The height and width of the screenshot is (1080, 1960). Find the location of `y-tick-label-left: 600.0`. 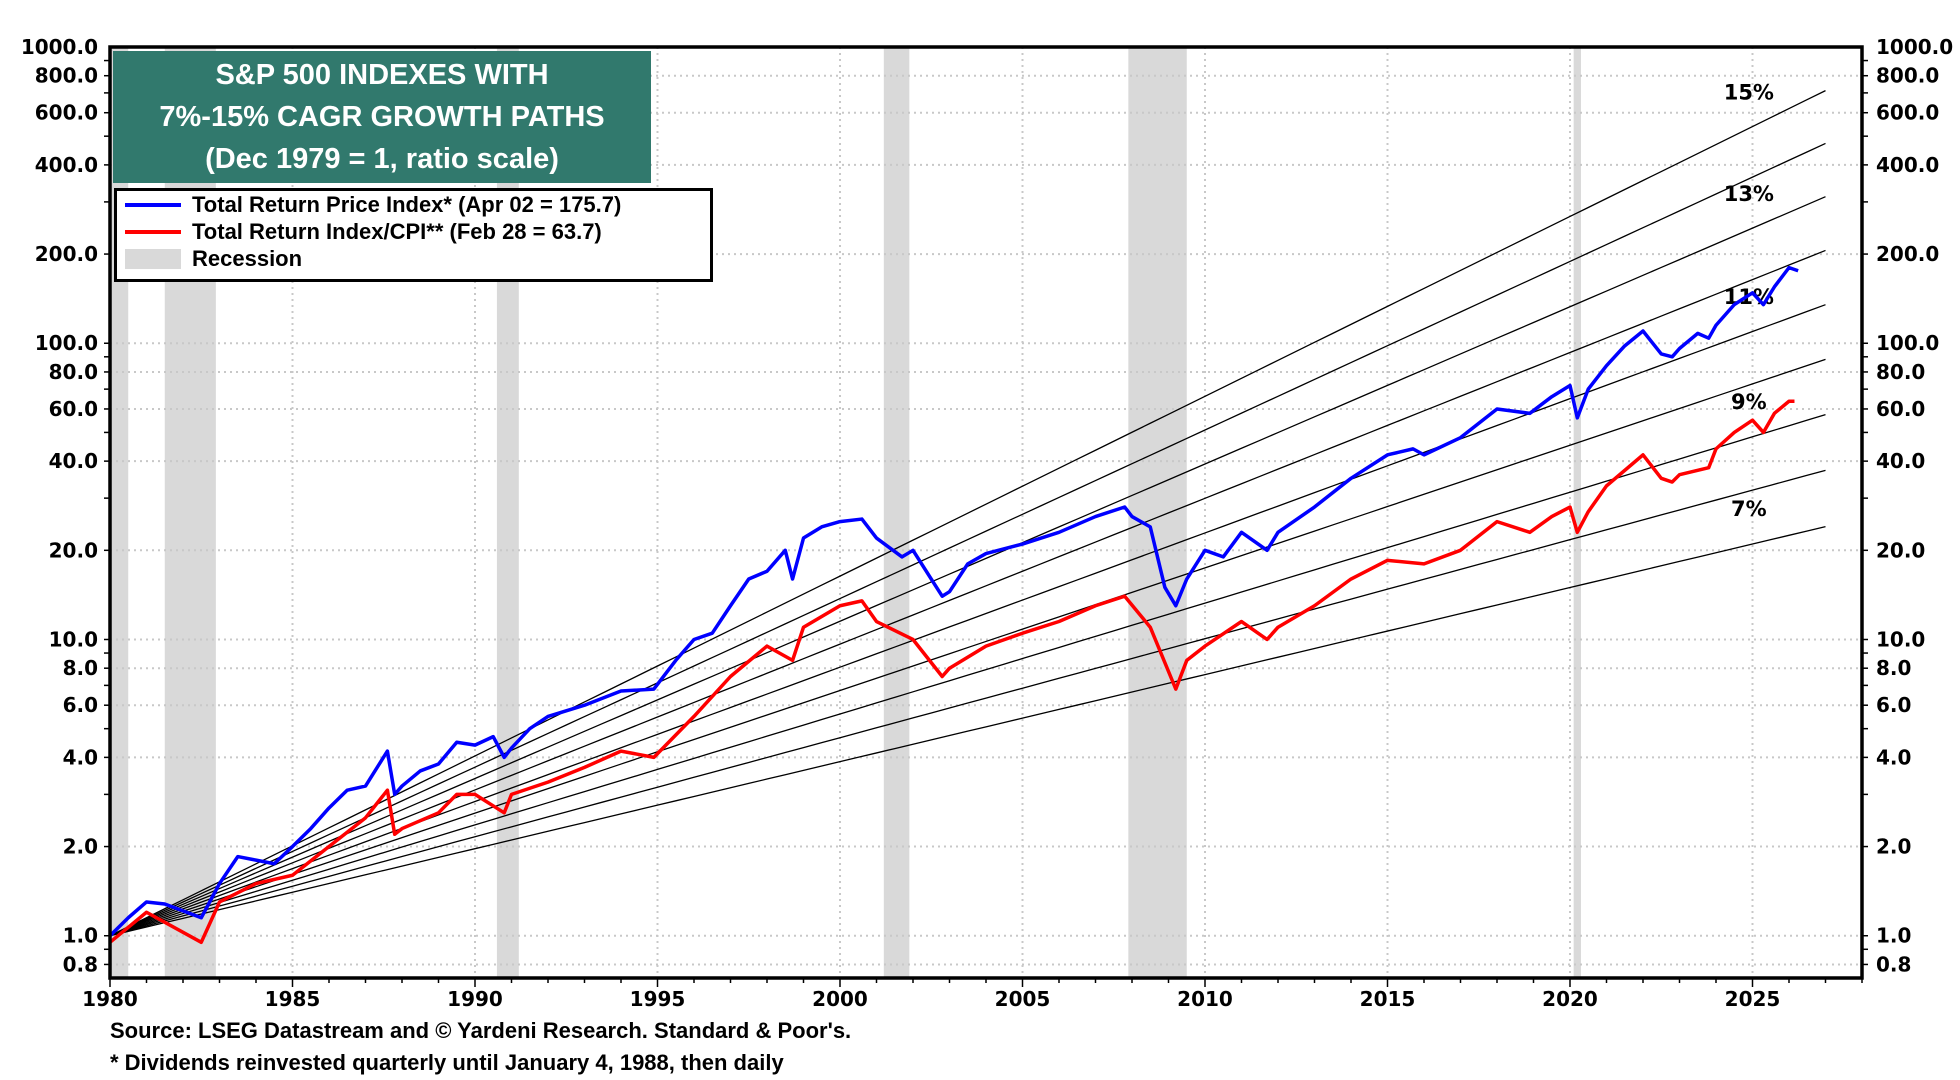

y-tick-label-left: 600.0 is located at coordinates (66, 113).